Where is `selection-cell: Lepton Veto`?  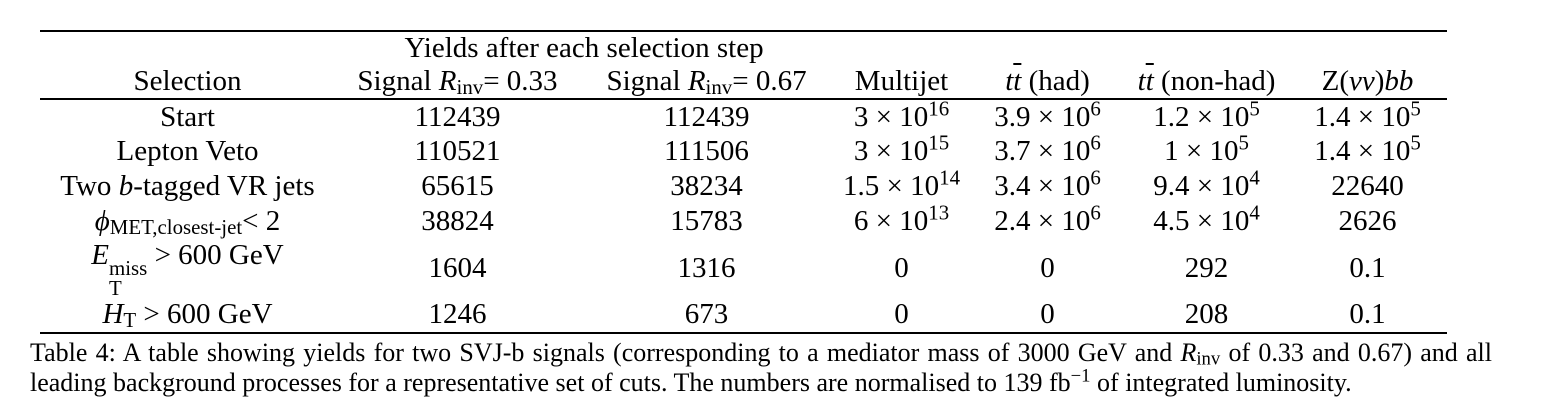 selection-cell: Lepton Veto is located at coordinates (187, 151).